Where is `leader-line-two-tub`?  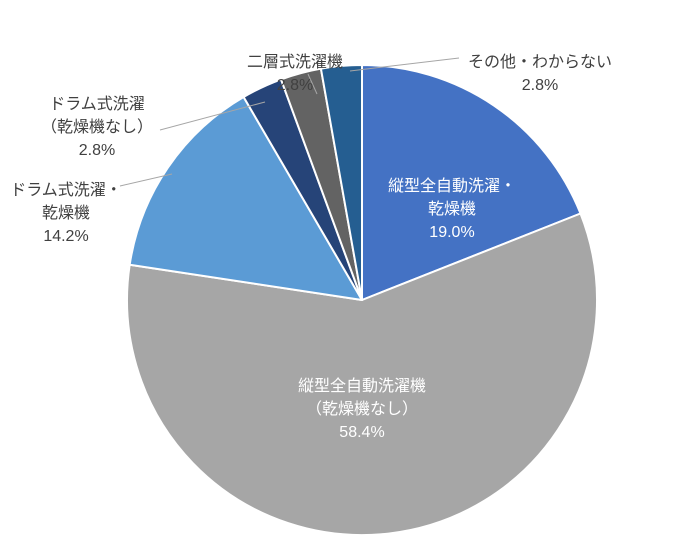
leader-line-two-tub is located at coordinates (312, 84).